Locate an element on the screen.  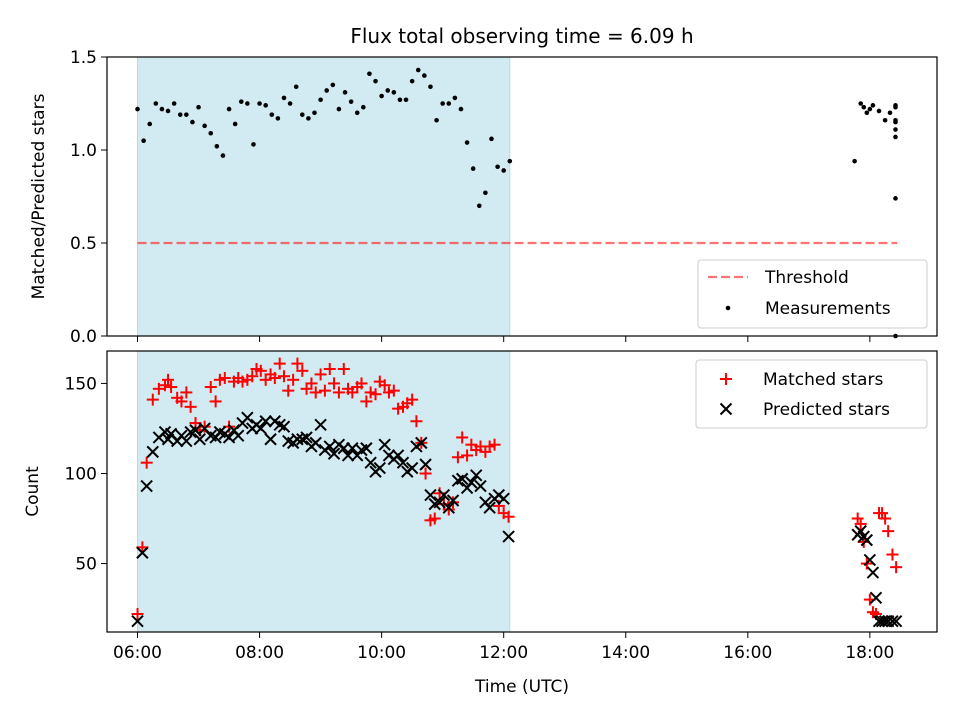
legend-matched-marker is located at coordinates (726, 379).